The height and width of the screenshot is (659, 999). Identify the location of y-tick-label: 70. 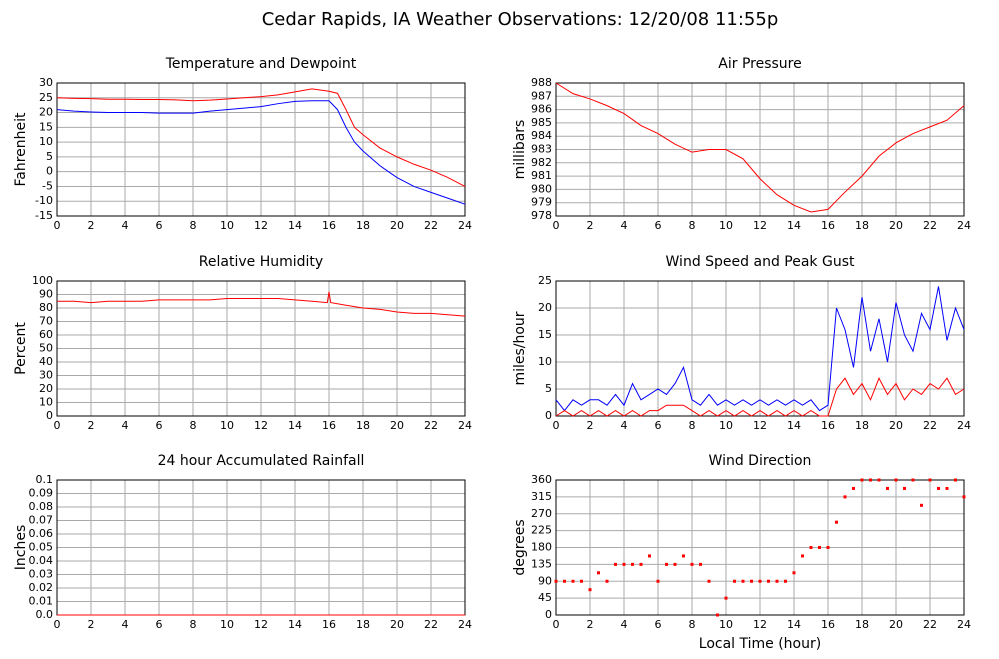
(46, 321).